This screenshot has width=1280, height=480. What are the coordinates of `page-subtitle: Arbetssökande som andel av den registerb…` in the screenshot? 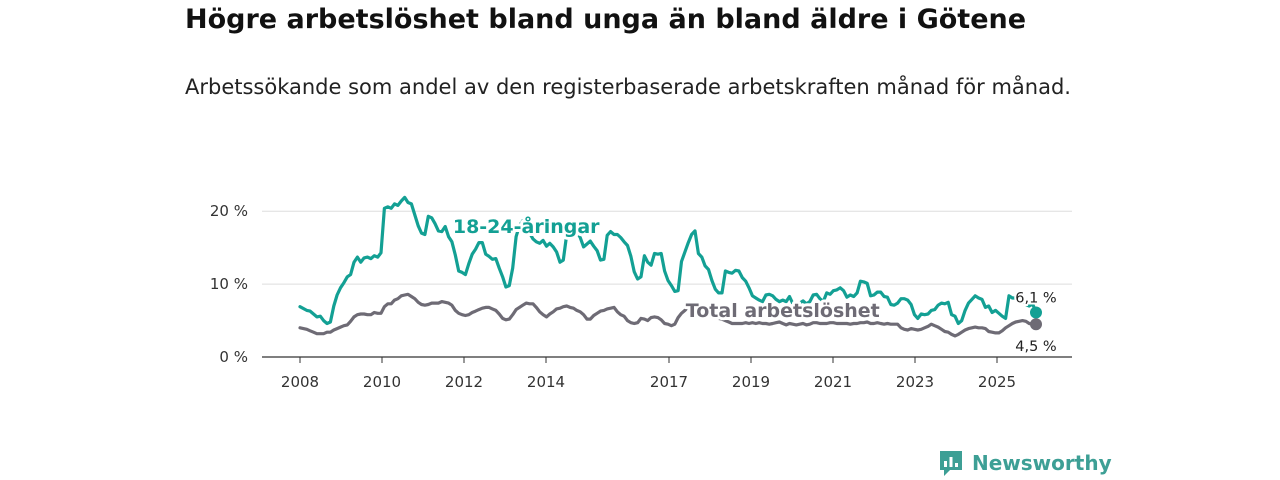 It's located at (628, 87).